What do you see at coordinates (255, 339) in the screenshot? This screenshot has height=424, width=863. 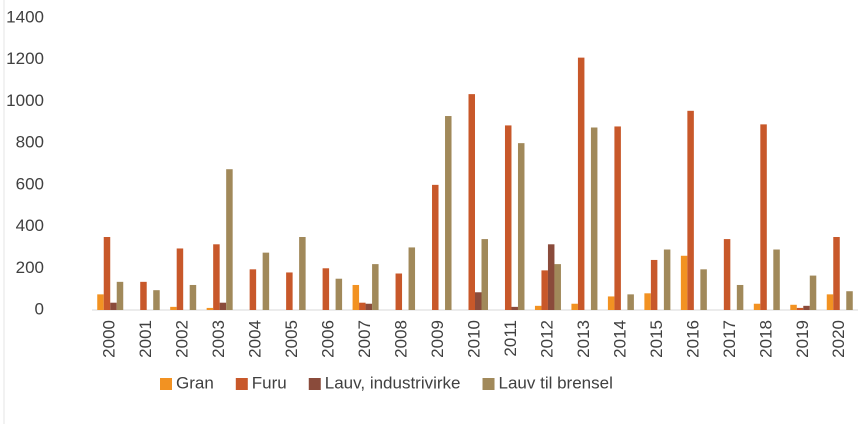 I see `x-tick-label: 2004` at bounding box center [255, 339].